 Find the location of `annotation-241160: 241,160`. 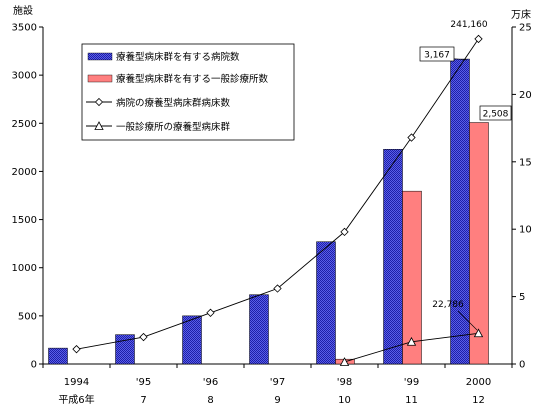

annotation-241160: 241,160 is located at coordinates (468, 25).